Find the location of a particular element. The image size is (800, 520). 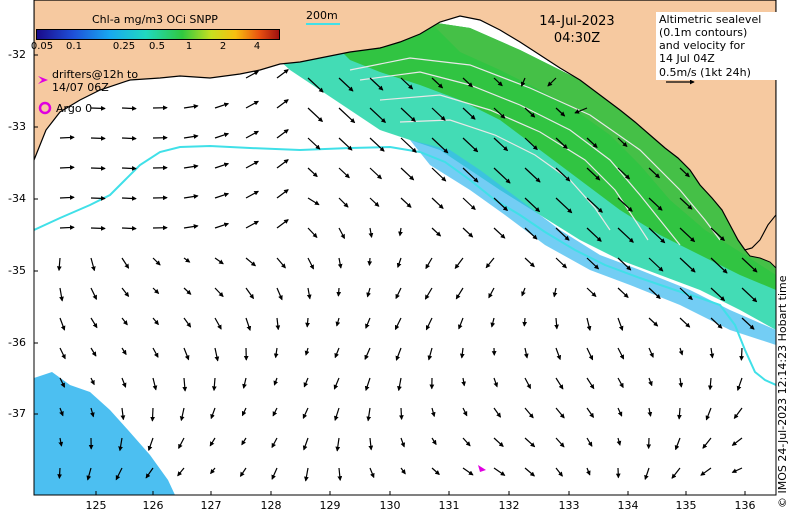

scale-bar-label: 200m is located at coordinates (322, 15).